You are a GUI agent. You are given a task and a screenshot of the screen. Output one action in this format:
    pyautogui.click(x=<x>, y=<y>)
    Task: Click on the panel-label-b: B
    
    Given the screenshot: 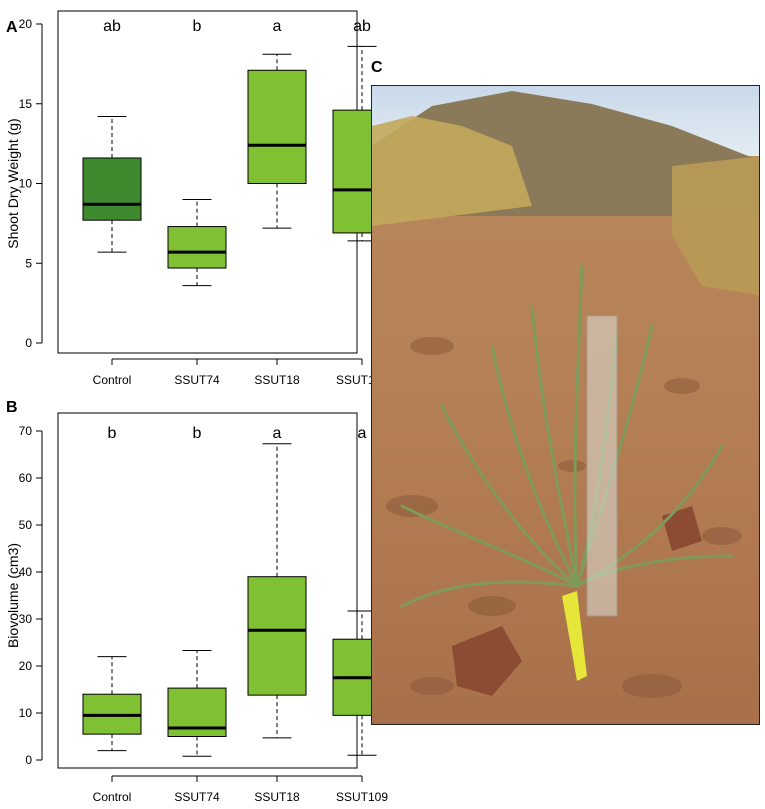 What is the action you would take?
    pyautogui.click(x=12, y=407)
    